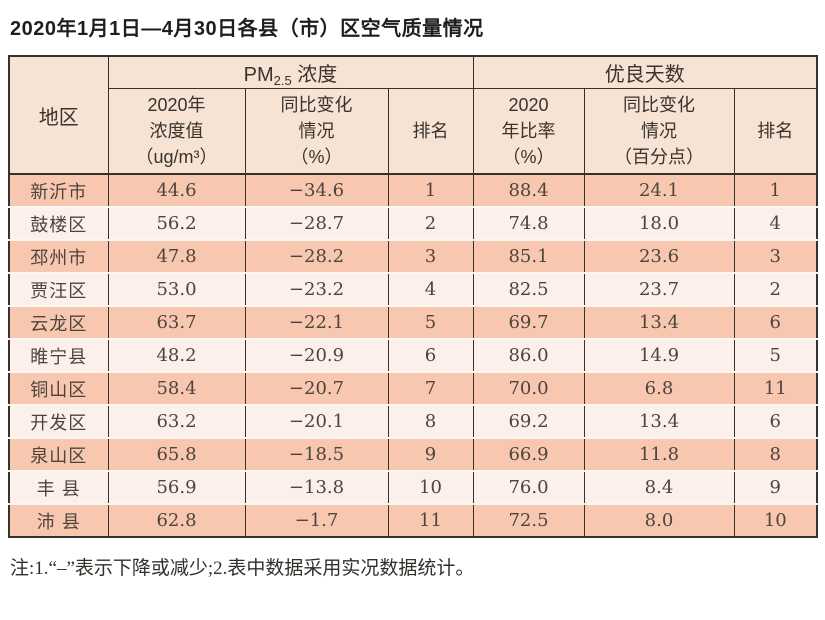  Describe the element at coordinates (316, 421) in the screenshot. I see `cell-pm-change: −20.1` at that location.